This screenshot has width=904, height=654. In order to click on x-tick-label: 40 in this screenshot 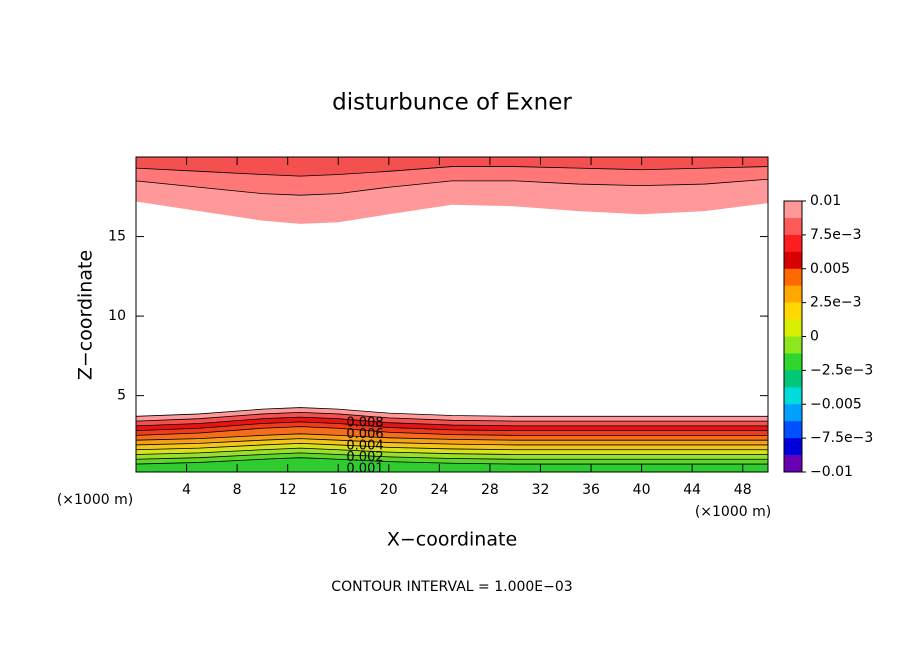, I will do `click(642, 490)`.